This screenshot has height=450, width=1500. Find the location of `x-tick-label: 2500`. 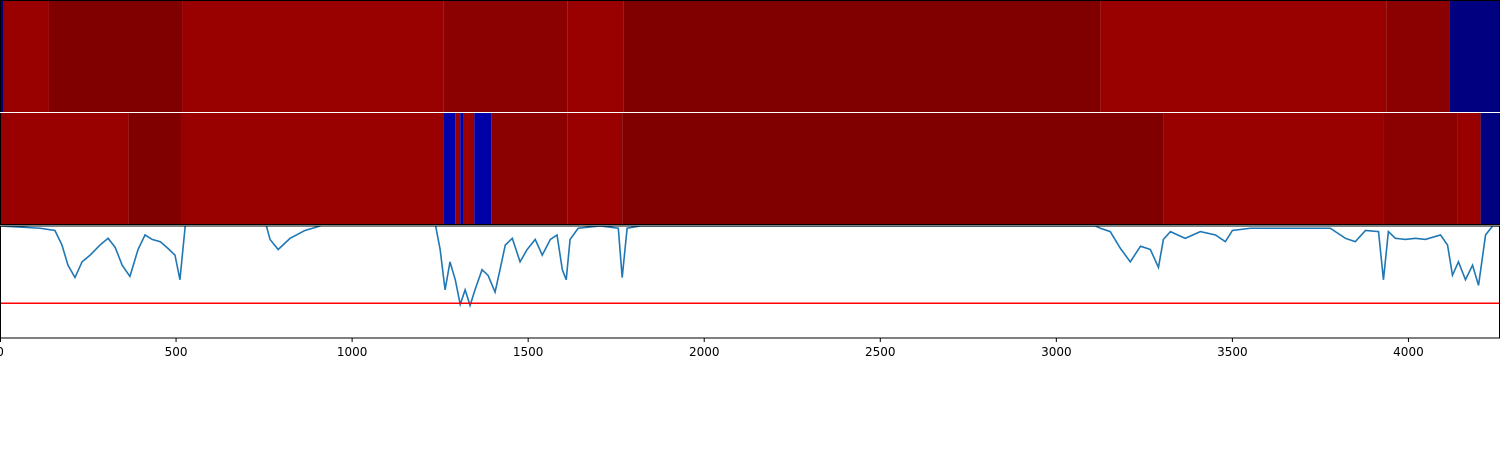

x-tick-label: 2500 is located at coordinates (880, 352).